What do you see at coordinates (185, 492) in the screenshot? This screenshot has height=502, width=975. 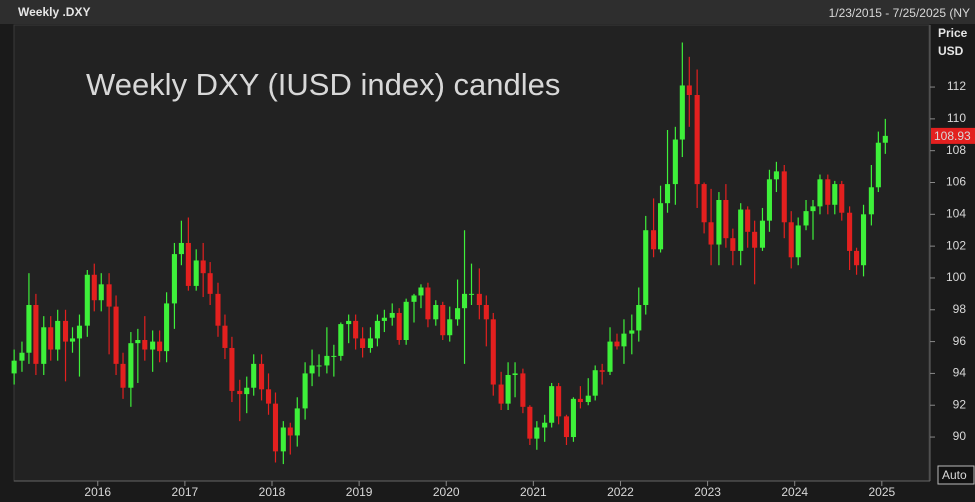 I see `x-tick-label: 2017` at bounding box center [185, 492].